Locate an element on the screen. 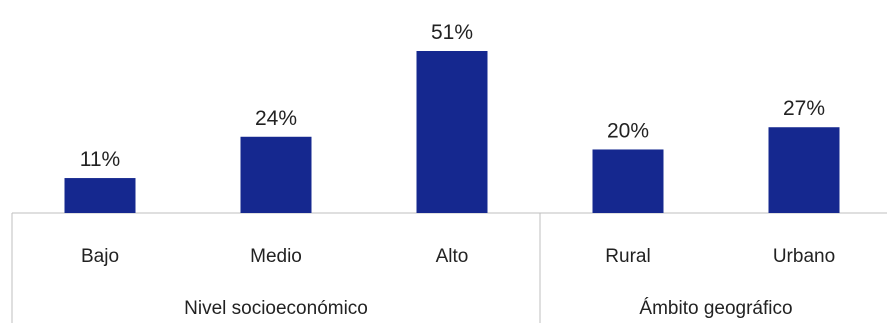 This screenshot has width=887, height=323. bar-medio is located at coordinates (276, 174).